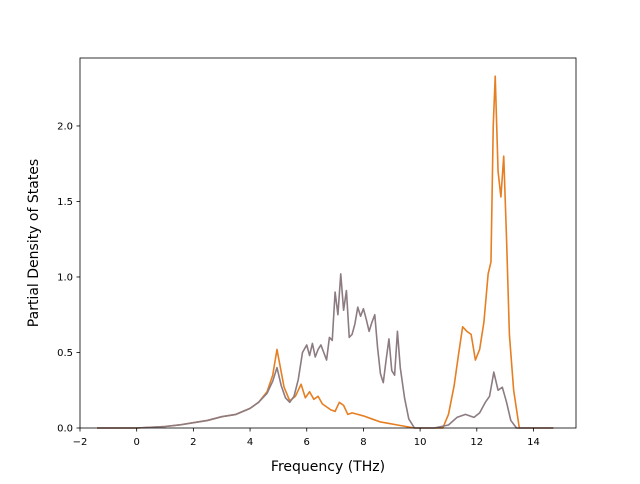  I want to click on x-axis: −2 0 2 4 6 8 10 12 14, so click(306, 438).